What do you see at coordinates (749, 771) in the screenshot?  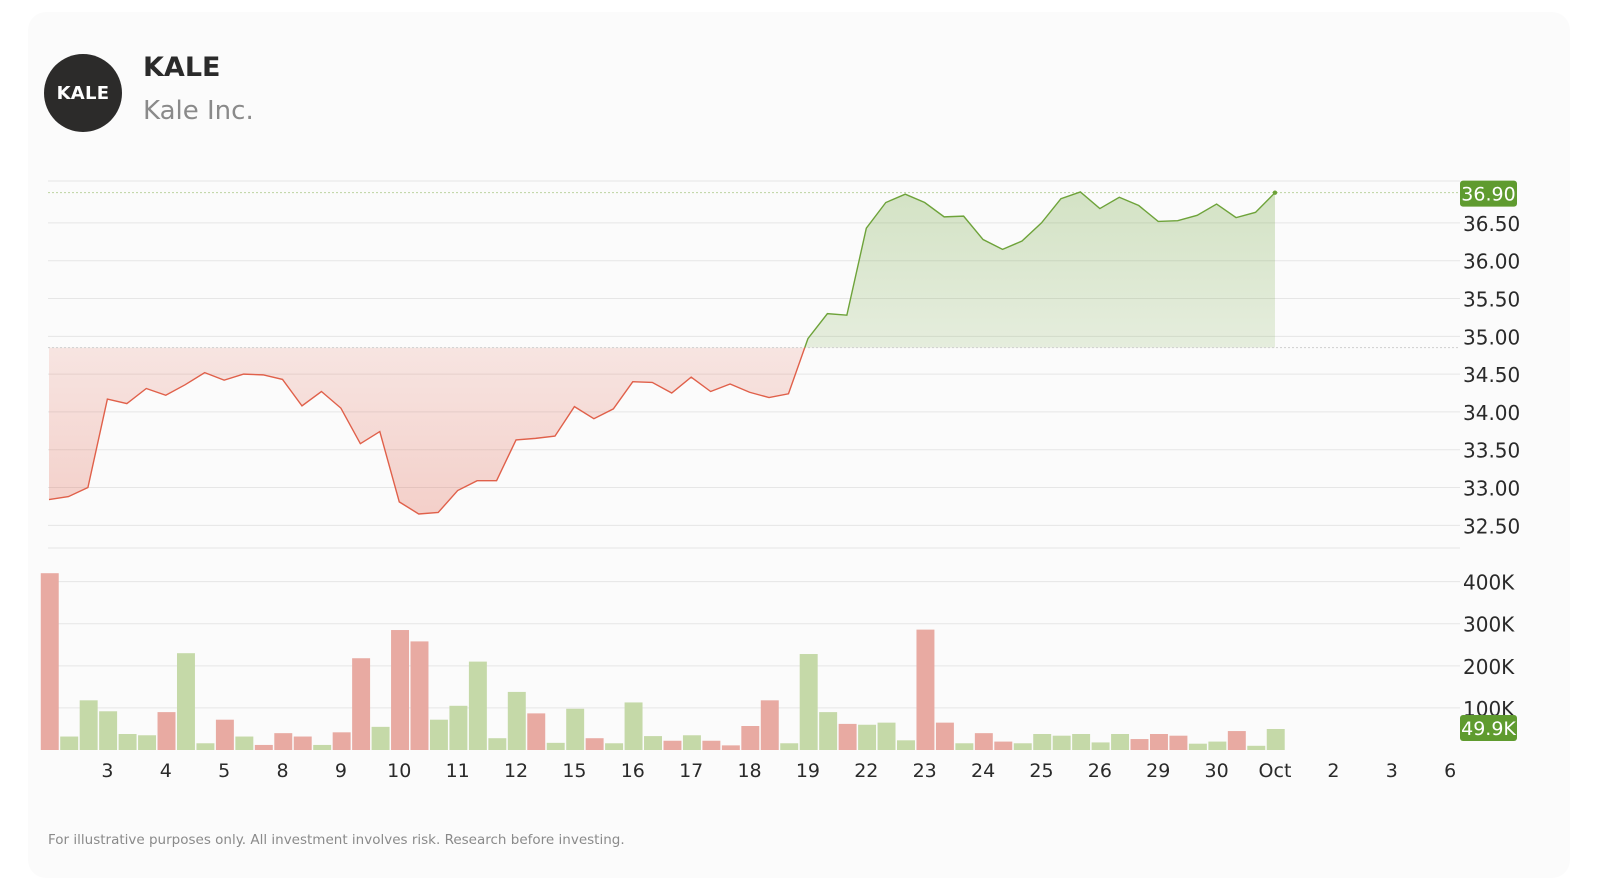 I see `x-tick-label: 18` at bounding box center [749, 771].